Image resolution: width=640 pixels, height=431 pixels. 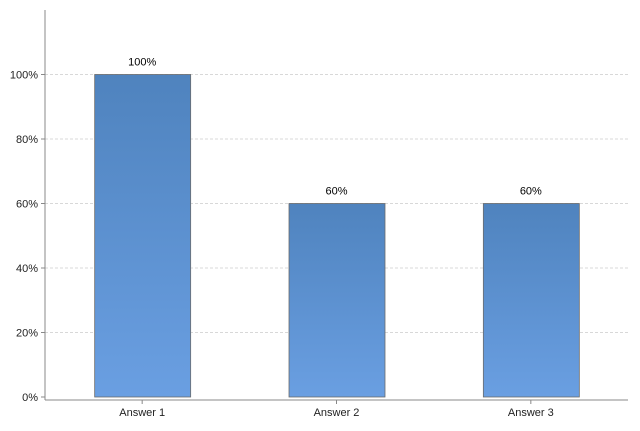 I want to click on y-tick-label: 40%, so click(x=27, y=269).